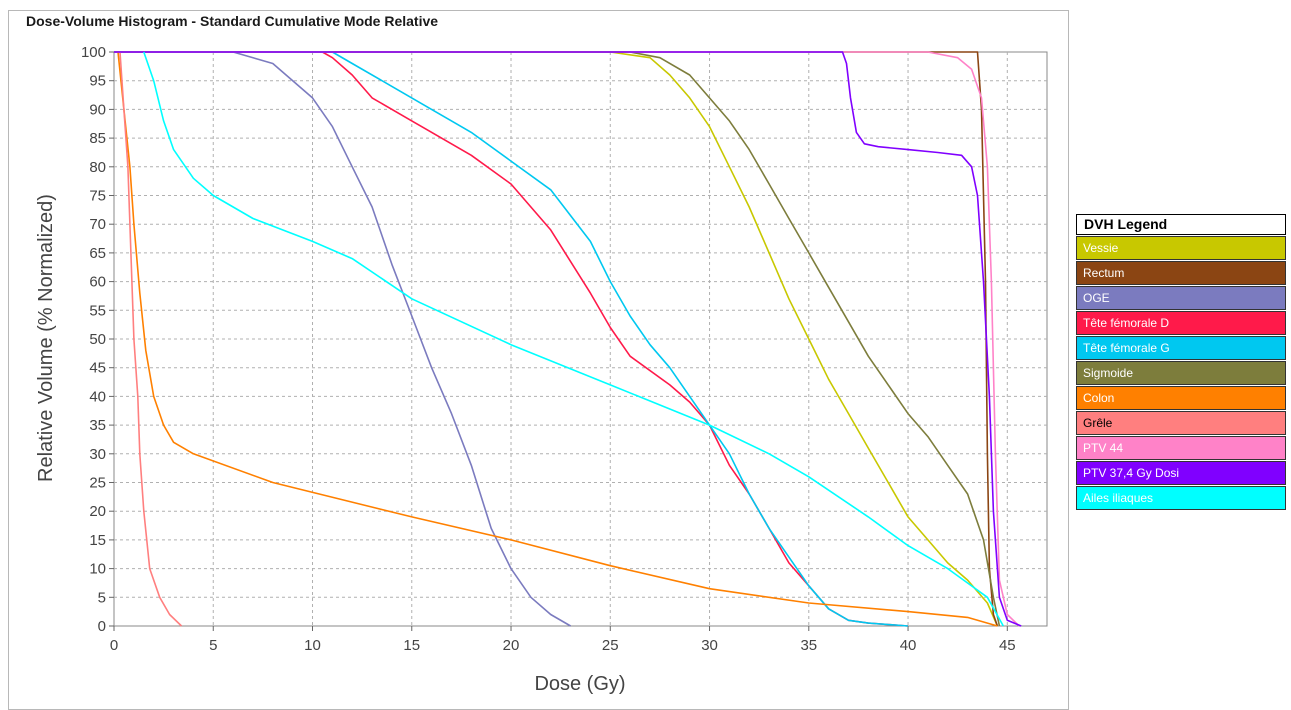 This screenshot has width=1291, height=710. Describe the element at coordinates (213, 645) in the screenshot. I see `x-tick-label: 5` at that location.